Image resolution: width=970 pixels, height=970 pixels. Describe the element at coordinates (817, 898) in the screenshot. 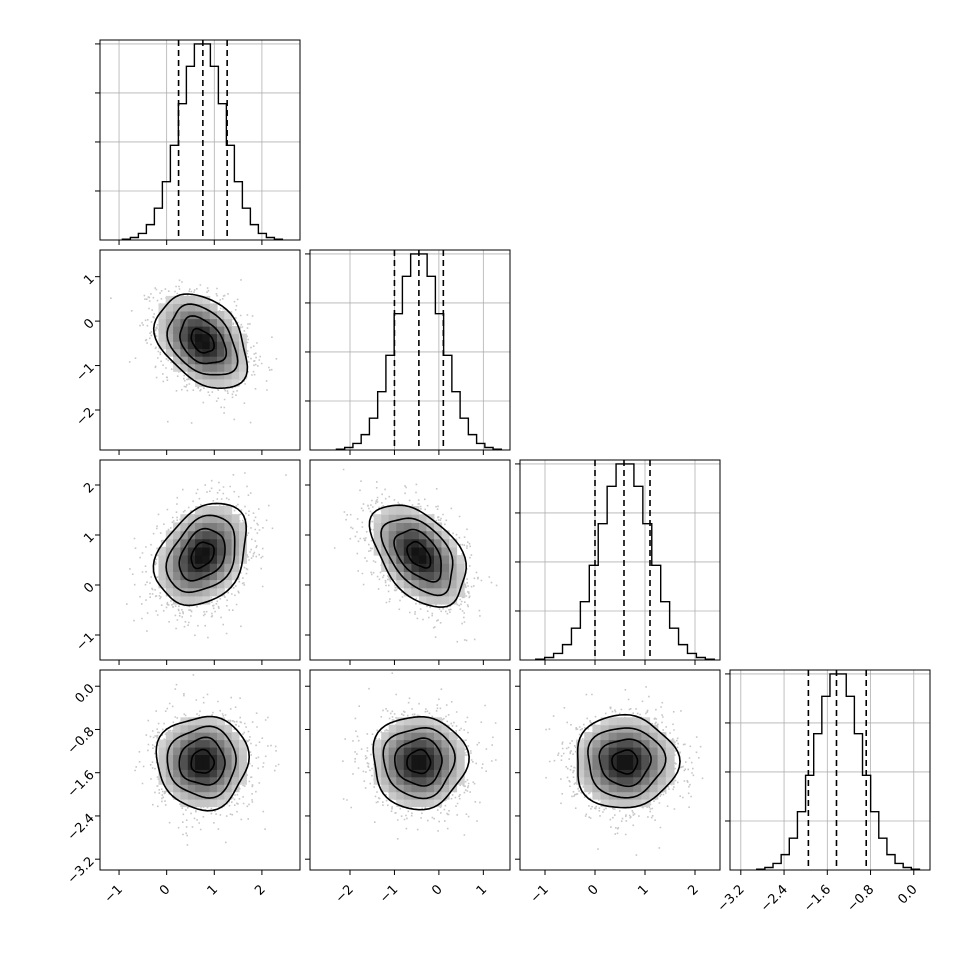

I see `x-tick-label: −1.6` at that location.